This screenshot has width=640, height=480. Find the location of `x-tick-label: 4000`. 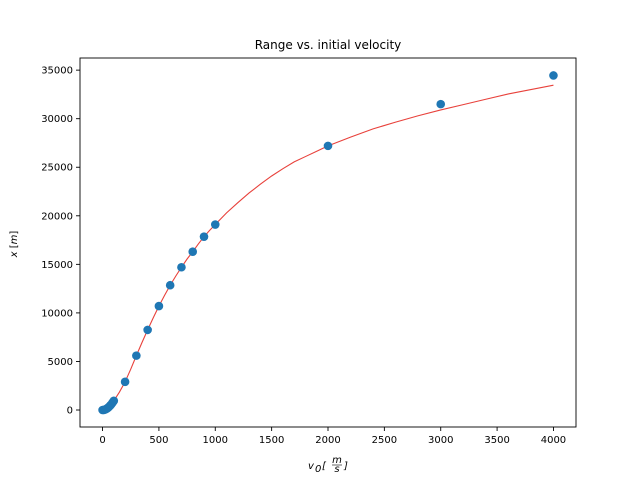

x-tick-label: 4000 is located at coordinates (553, 440).